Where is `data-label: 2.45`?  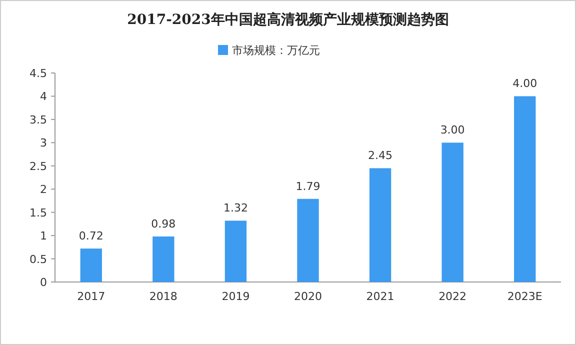
data-label: 2.45 is located at coordinates (380, 155).